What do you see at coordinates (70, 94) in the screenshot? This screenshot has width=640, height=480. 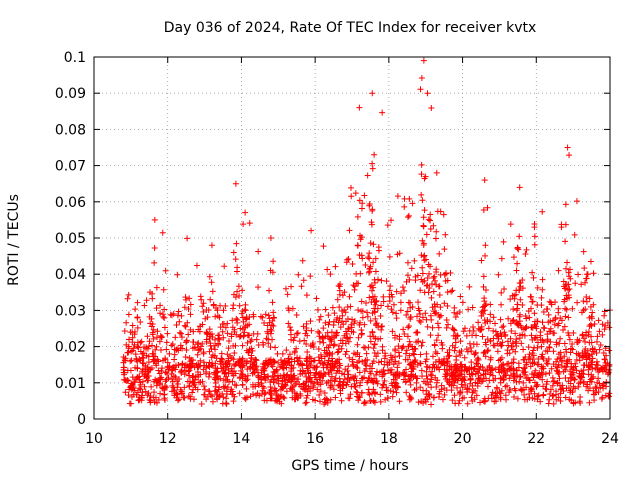 I see `y-tick-label: 0.09` at bounding box center [70, 94].